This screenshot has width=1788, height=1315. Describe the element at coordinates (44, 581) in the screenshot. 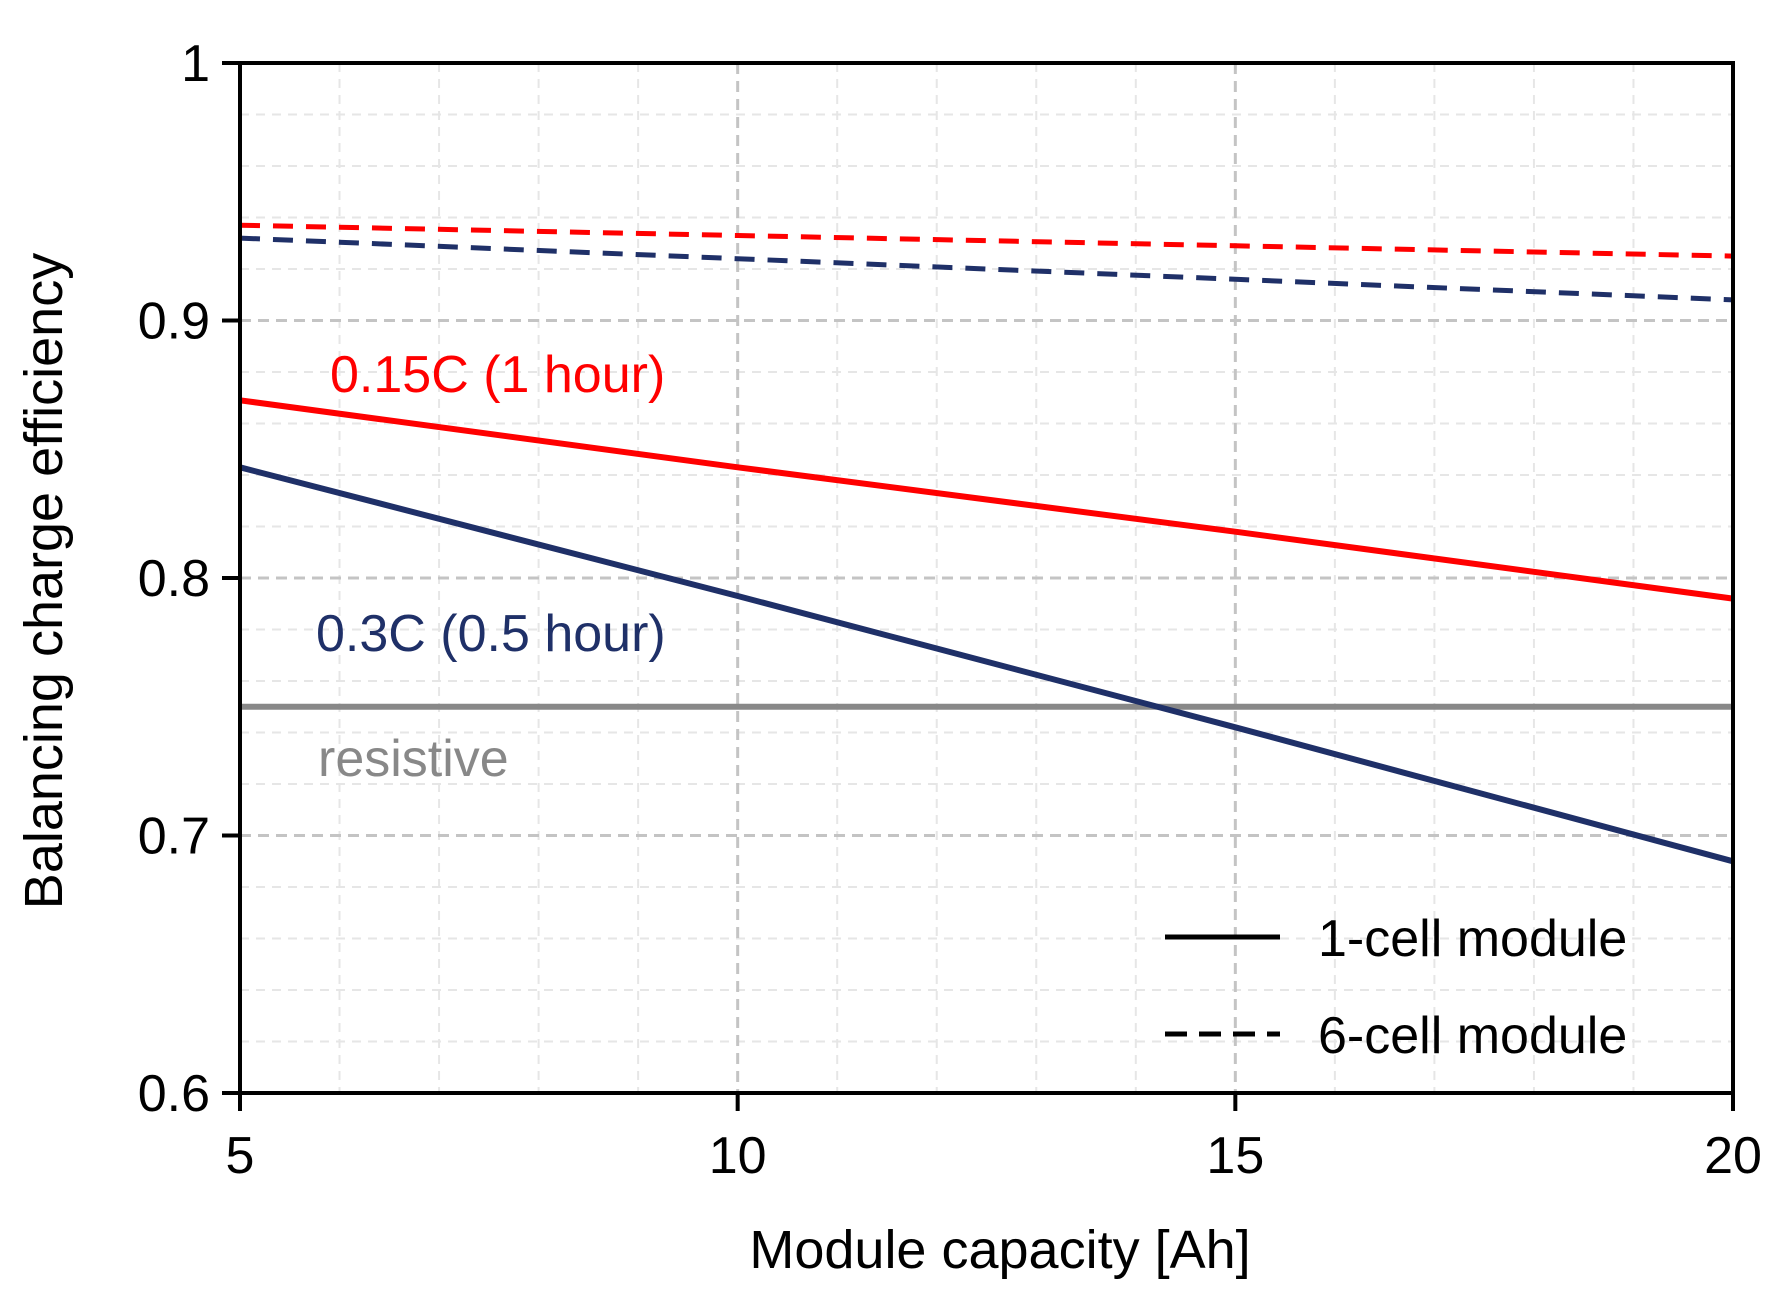

I see `y-axis-label: Balancing charge efficiency` at that location.